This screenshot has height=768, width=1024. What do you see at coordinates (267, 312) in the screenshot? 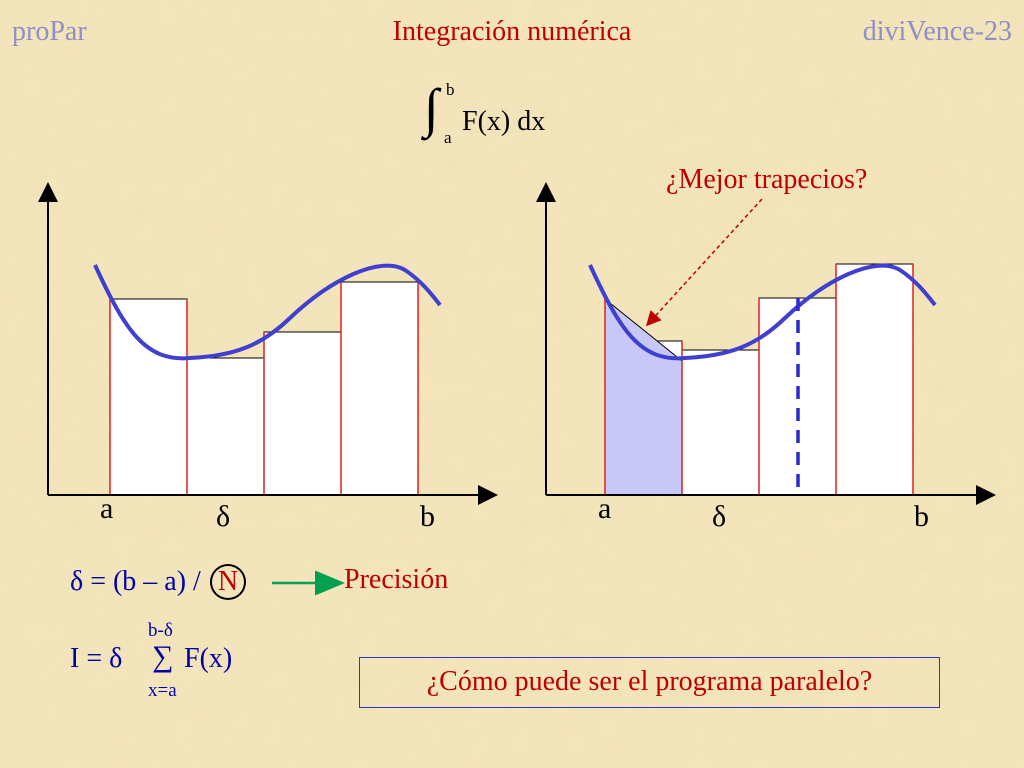
I see `left-function-curve` at bounding box center [267, 312].